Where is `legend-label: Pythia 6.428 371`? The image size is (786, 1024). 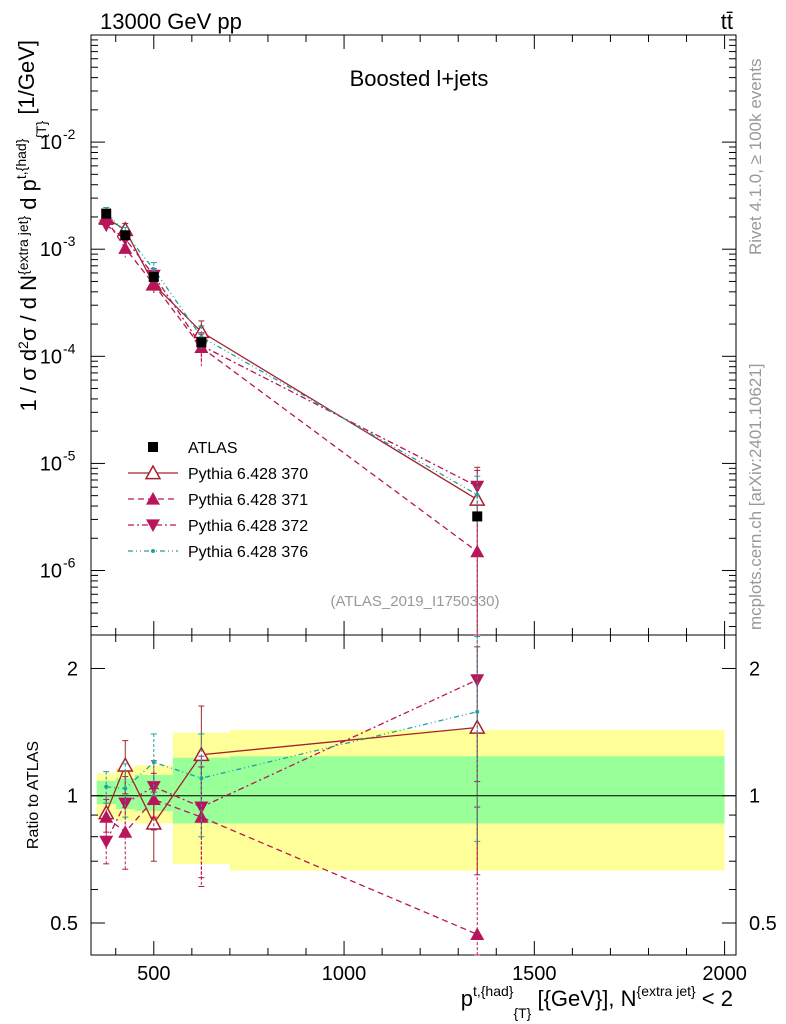
legend-label: Pythia 6.428 371 is located at coordinates (248, 500).